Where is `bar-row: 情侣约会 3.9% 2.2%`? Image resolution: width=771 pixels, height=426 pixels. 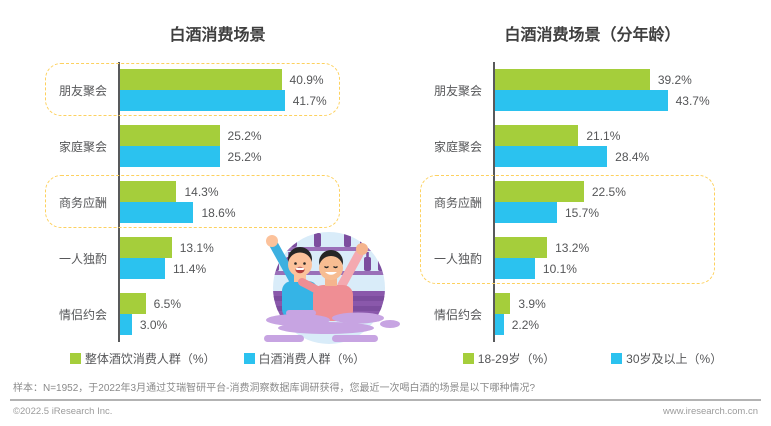 bar-row: 情侣约会 3.9% 2.2% is located at coordinates (592, 314).